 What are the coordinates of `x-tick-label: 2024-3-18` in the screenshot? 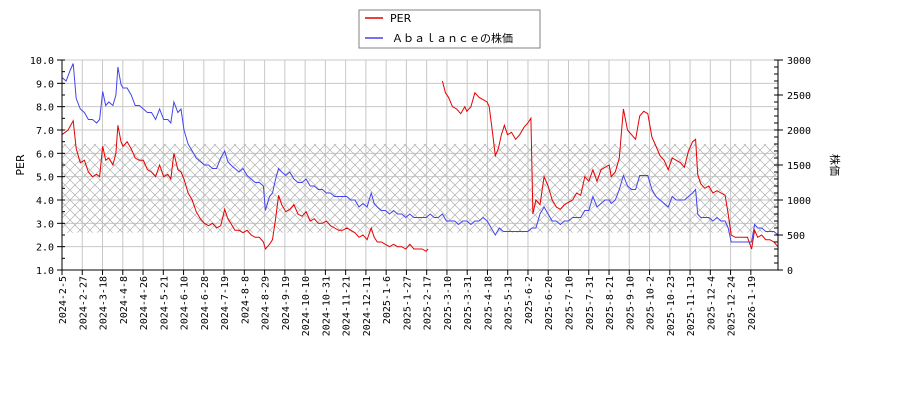 It's located at (104, 303).